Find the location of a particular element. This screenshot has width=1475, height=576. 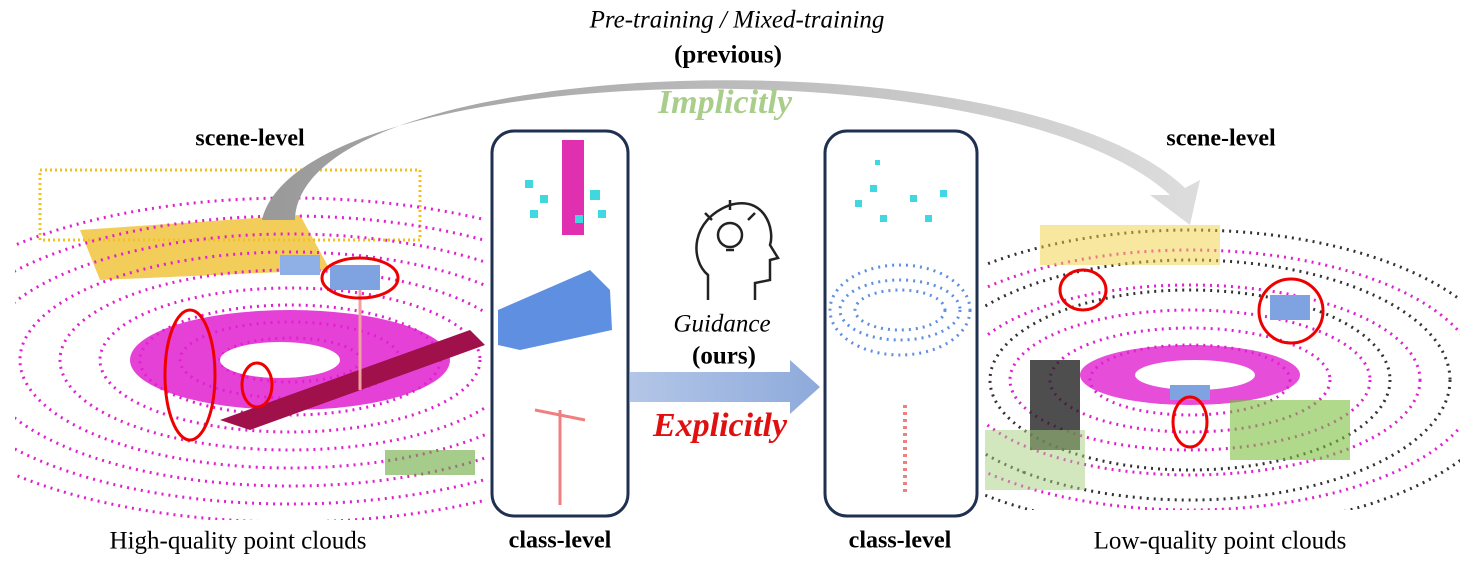

implicit-label: Implicitly is located at coordinates (725, 102).